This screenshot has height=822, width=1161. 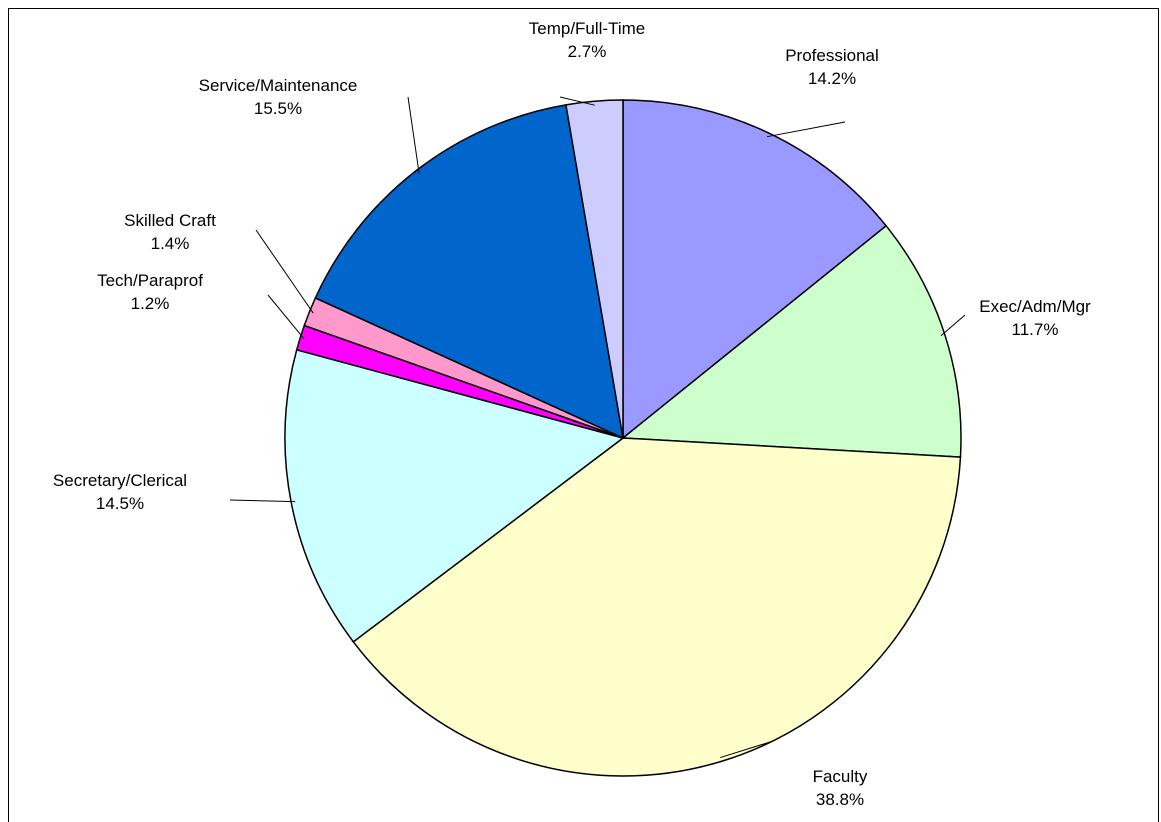 What do you see at coordinates (832, 55) in the screenshot?
I see `slice-label: Professional` at bounding box center [832, 55].